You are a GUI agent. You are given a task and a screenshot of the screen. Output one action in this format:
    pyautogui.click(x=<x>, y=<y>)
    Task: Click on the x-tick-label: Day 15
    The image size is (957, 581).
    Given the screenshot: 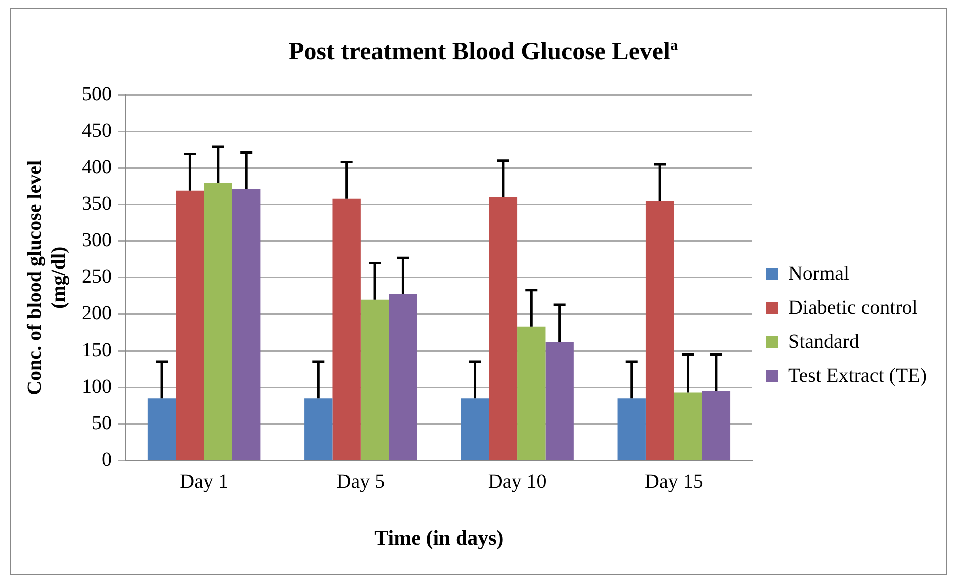 What is the action you would take?
    pyautogui.click(x=674, y=482)
    